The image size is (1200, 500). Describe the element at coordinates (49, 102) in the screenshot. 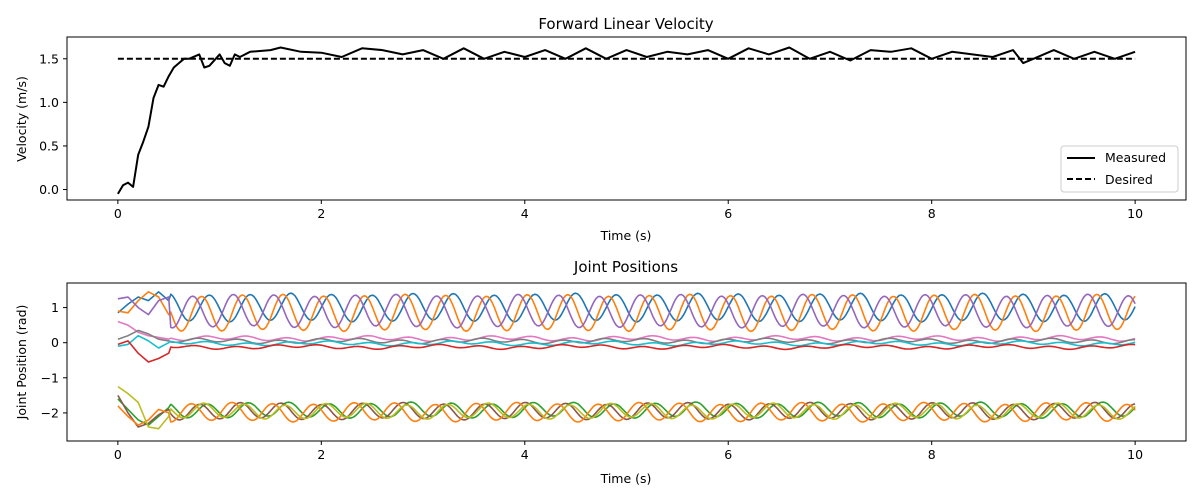

I see `velocity-y-tick-label: 1.0` at that location.